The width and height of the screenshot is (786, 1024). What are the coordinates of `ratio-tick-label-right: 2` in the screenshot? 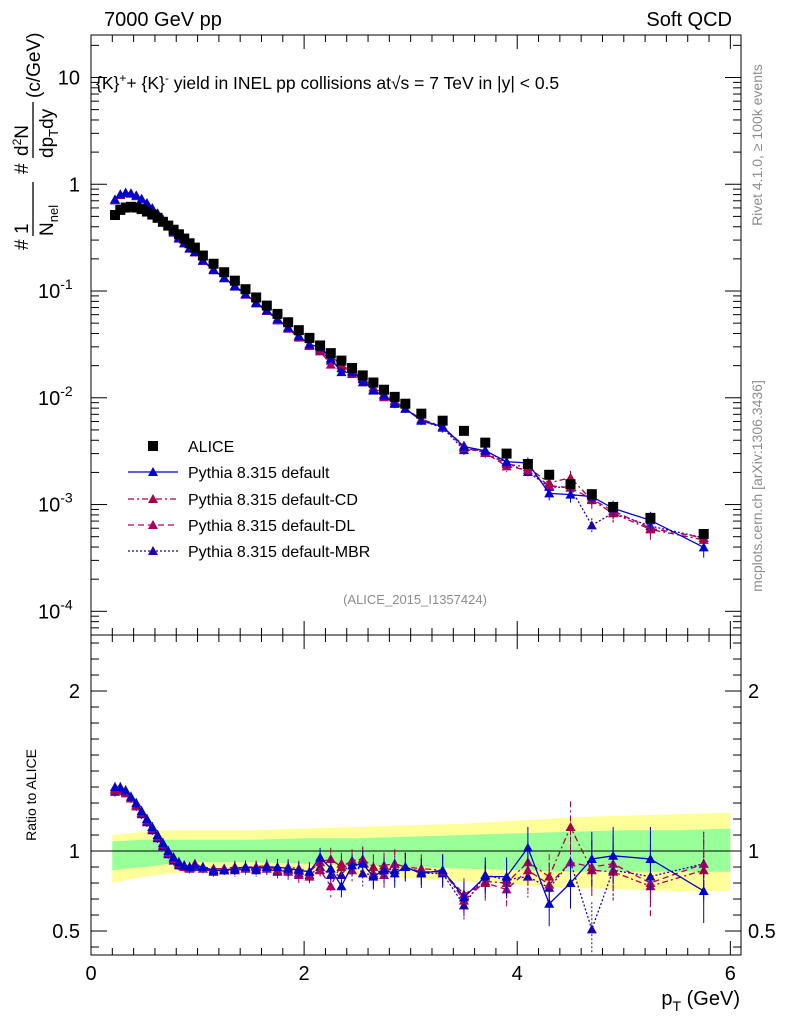 It's located at (753, 692).